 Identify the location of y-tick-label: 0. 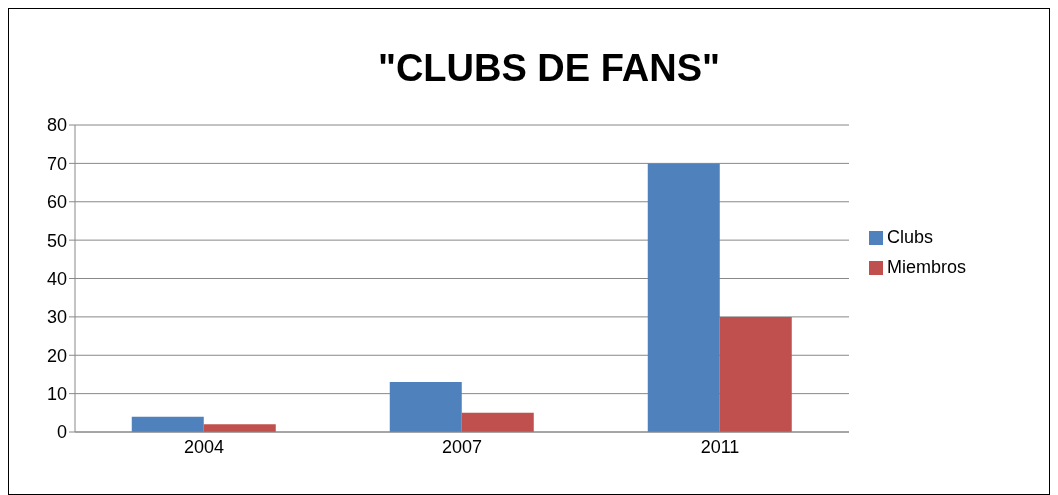
(61, 432).